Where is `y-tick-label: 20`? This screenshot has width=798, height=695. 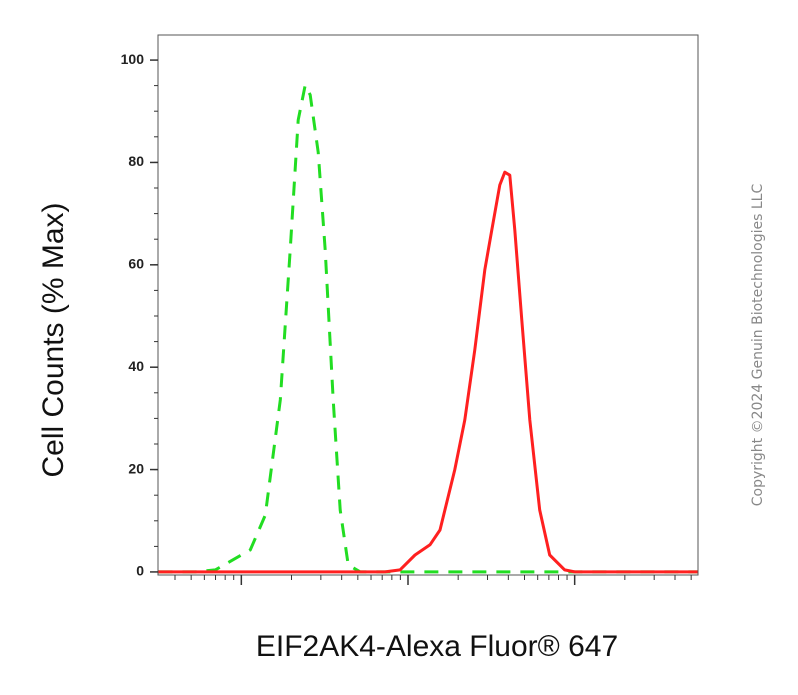
y-tick-label: 20 is located at coordinates (136, 468).